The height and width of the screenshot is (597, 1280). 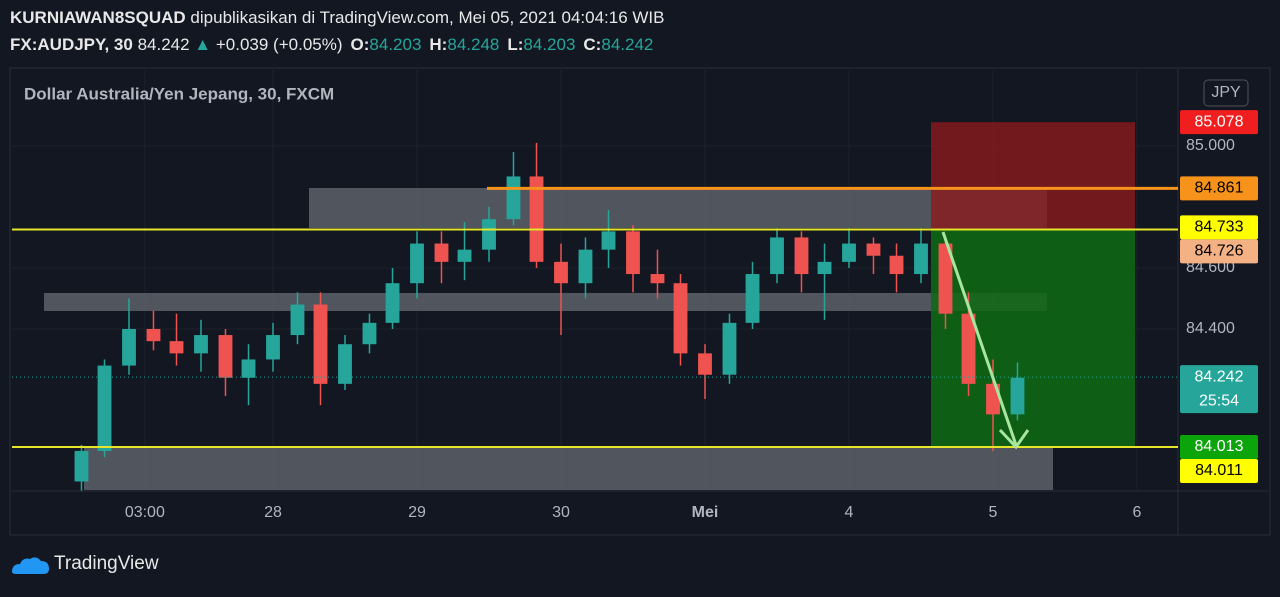 What do you see at coordinates (1210, 145) in the screenshot?
I see `y-tick-label: 85.000` at bounding box center [1210, 145].